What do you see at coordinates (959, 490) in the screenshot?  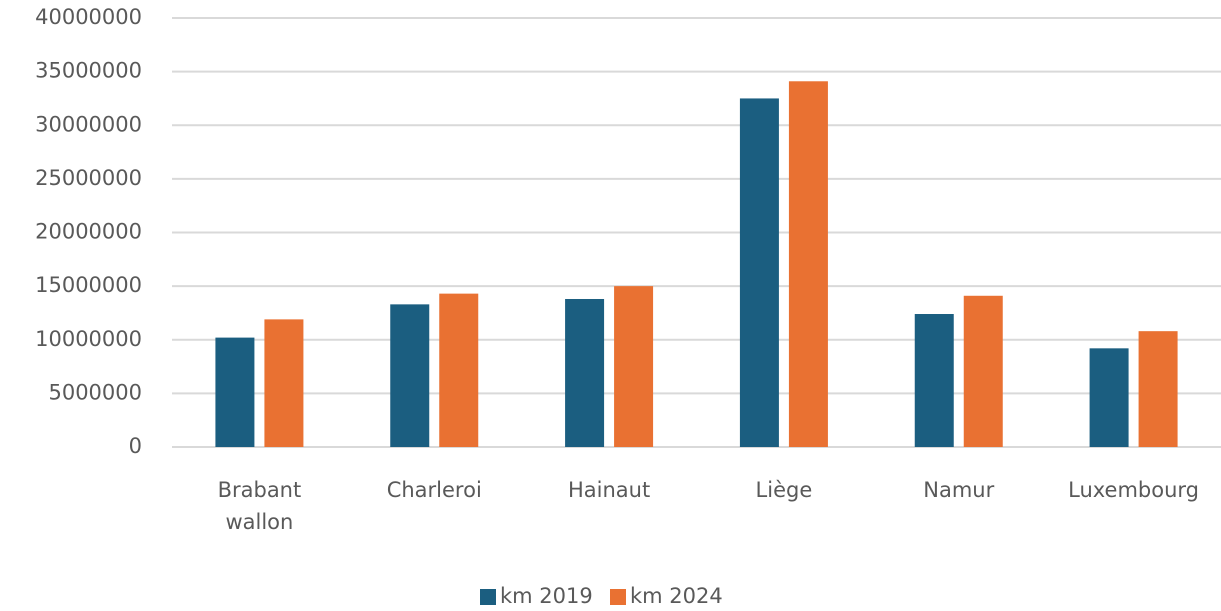 I see `x-tick-label: Namur` at bounding box center [959, 490].